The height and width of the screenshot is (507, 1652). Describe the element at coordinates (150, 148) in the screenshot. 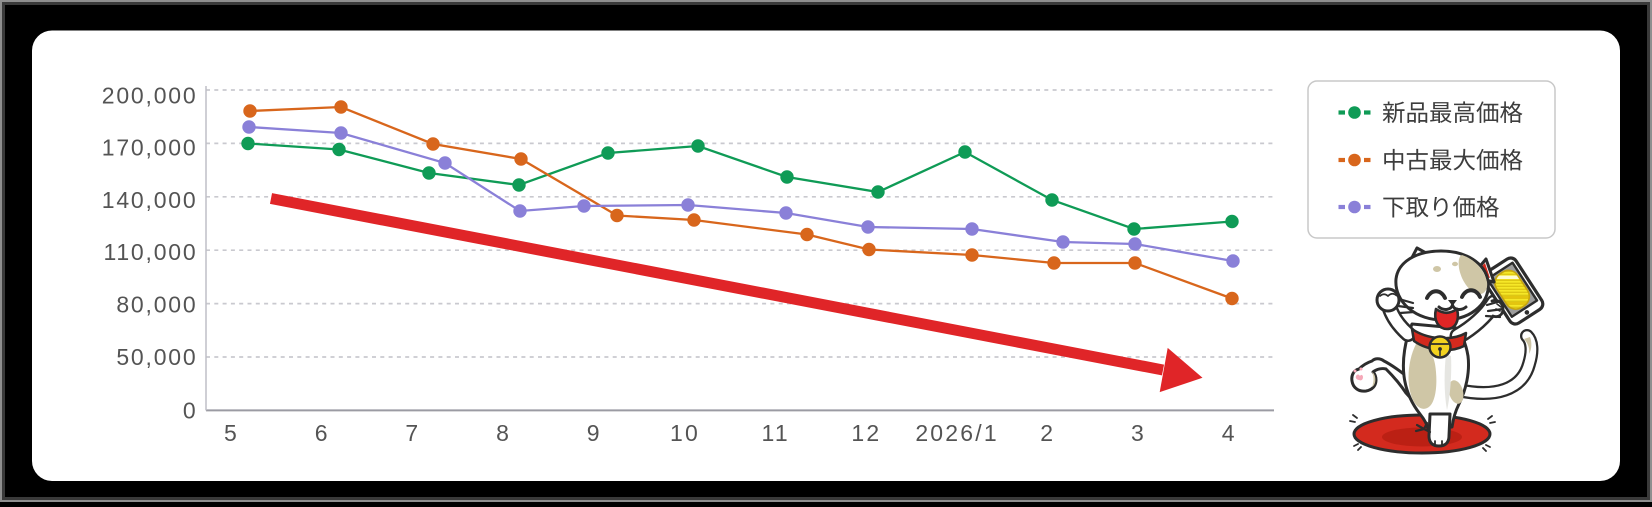

I see `svg-text: 170,000` at that location.